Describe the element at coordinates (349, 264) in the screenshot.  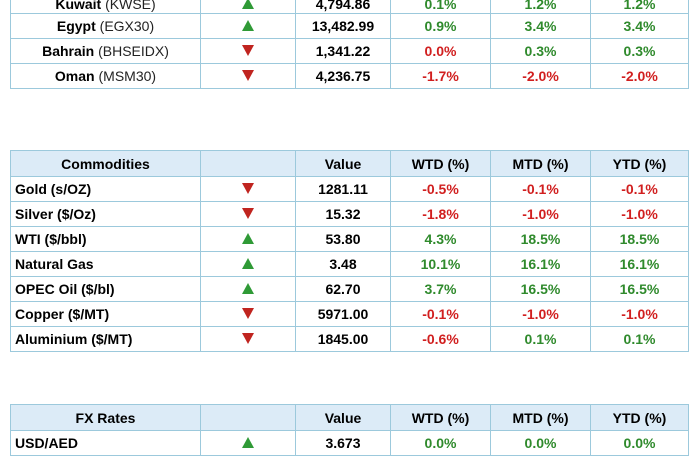
I see `table-row: Natural Gas 3.48 10.1% 16.1% 16.1%` at that location.